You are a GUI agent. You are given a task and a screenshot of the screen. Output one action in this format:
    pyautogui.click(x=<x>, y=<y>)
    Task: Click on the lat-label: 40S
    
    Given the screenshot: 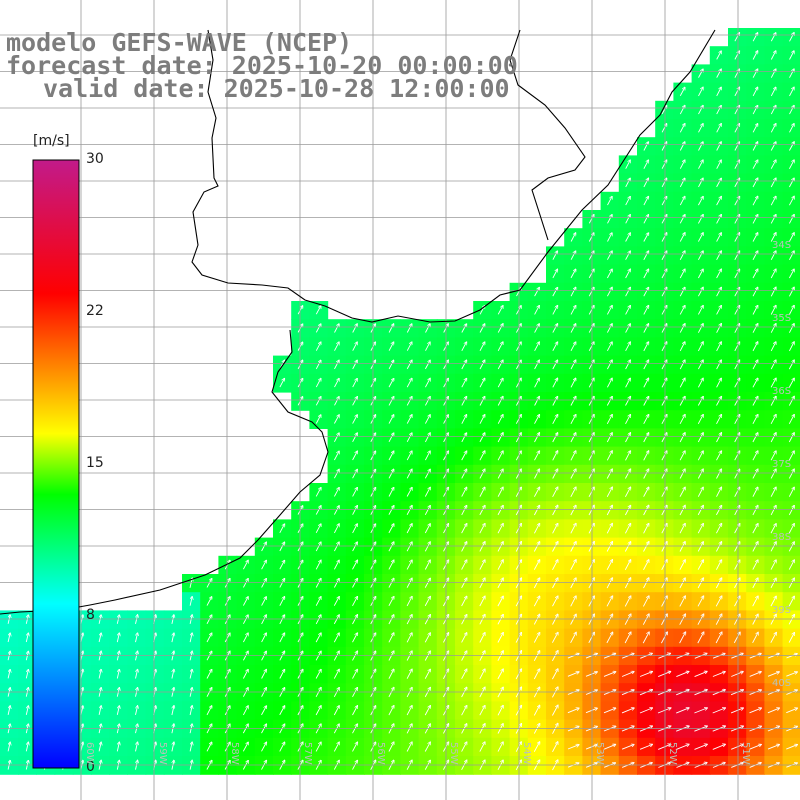 What is the action you would take?
    pyautogui.click(x=782, y=683)
    